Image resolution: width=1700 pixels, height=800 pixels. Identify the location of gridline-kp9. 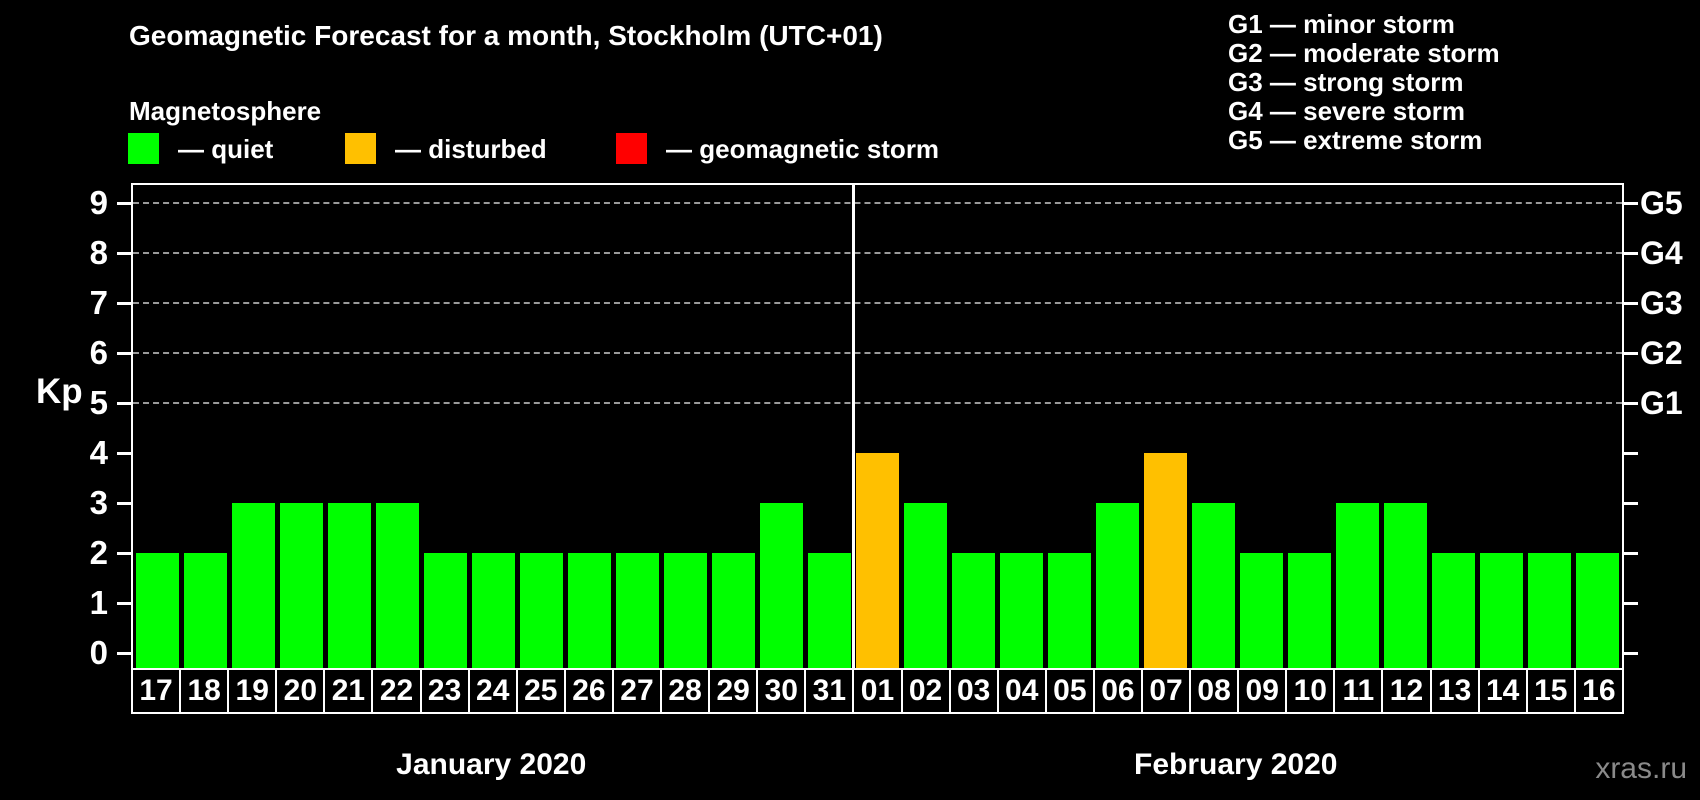
(877, 203).